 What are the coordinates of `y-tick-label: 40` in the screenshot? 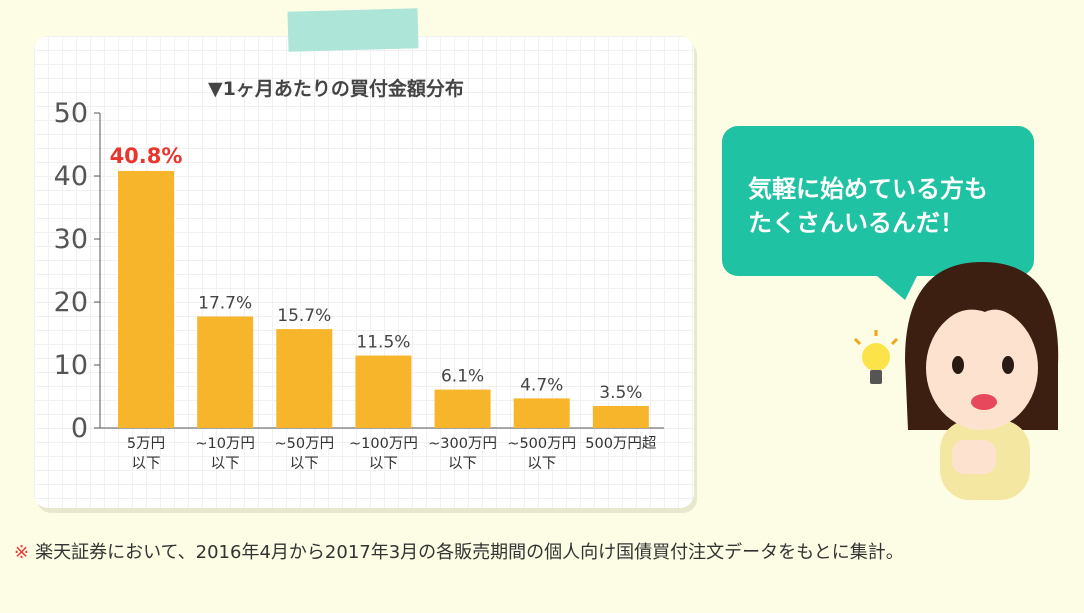 It's located at (71, 176).